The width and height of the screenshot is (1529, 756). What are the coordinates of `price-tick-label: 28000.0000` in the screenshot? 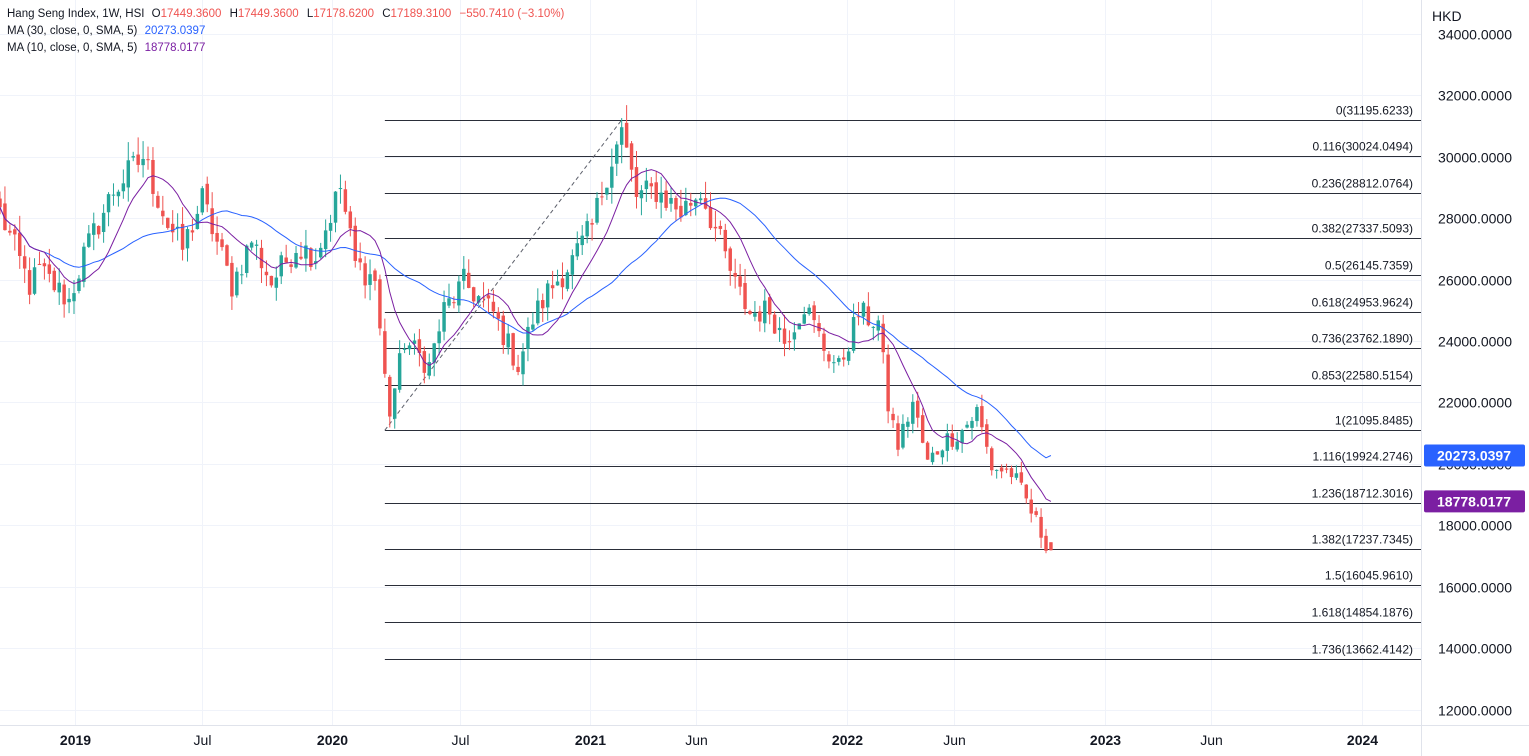 It's located at (1475, 219).